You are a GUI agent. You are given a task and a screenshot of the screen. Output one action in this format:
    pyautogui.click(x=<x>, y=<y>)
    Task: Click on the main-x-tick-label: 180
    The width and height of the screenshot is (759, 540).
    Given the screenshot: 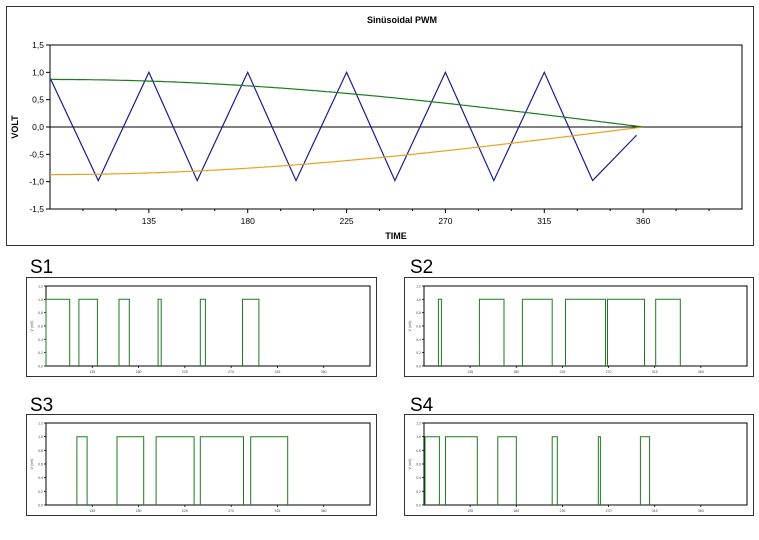 What is the action you would take?
    pyautogui.click(x=248, y=221)
    